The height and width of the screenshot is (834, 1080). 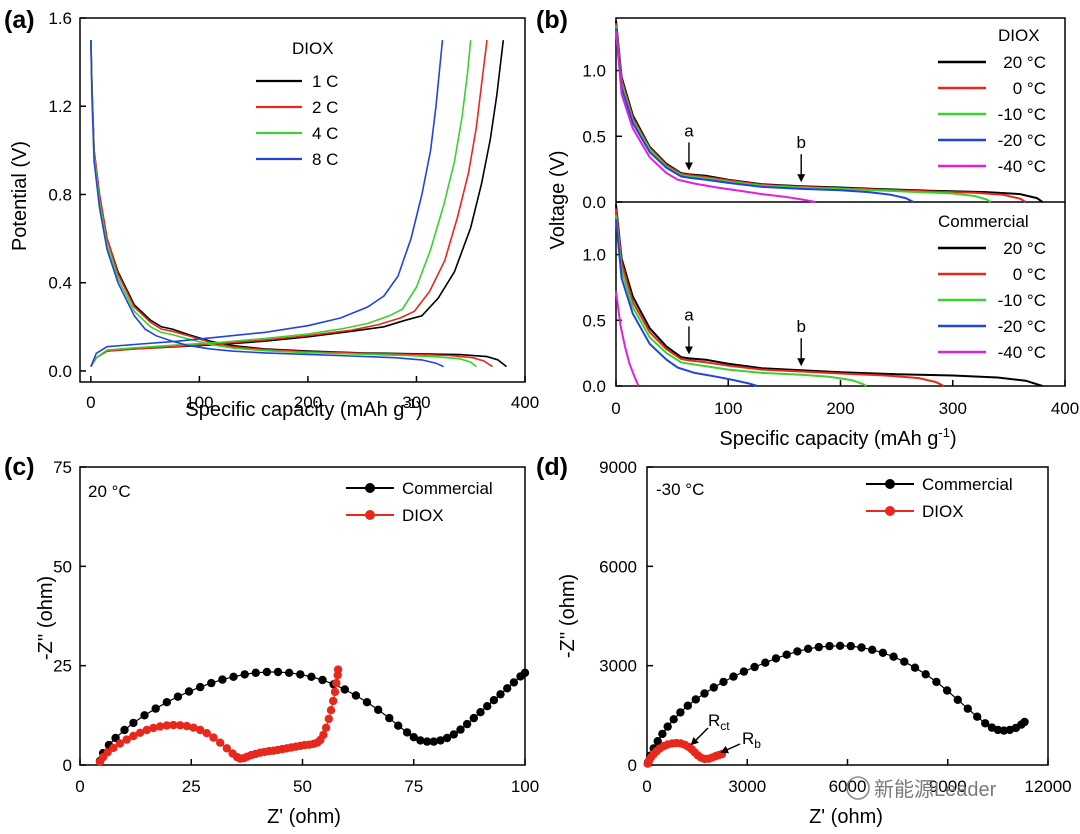 What do you see at coordinates (719, 722) in the screenshot?
I see `rct-label: Rct` at bounding box center [719, 722].